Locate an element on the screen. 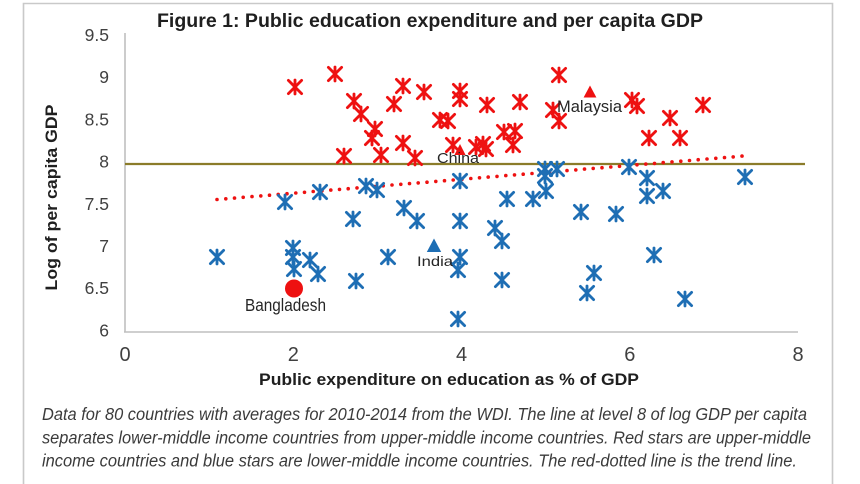 The width and height of the screenshot is (860, 484). svg-text: 4 is located at coordinates (461, 355).